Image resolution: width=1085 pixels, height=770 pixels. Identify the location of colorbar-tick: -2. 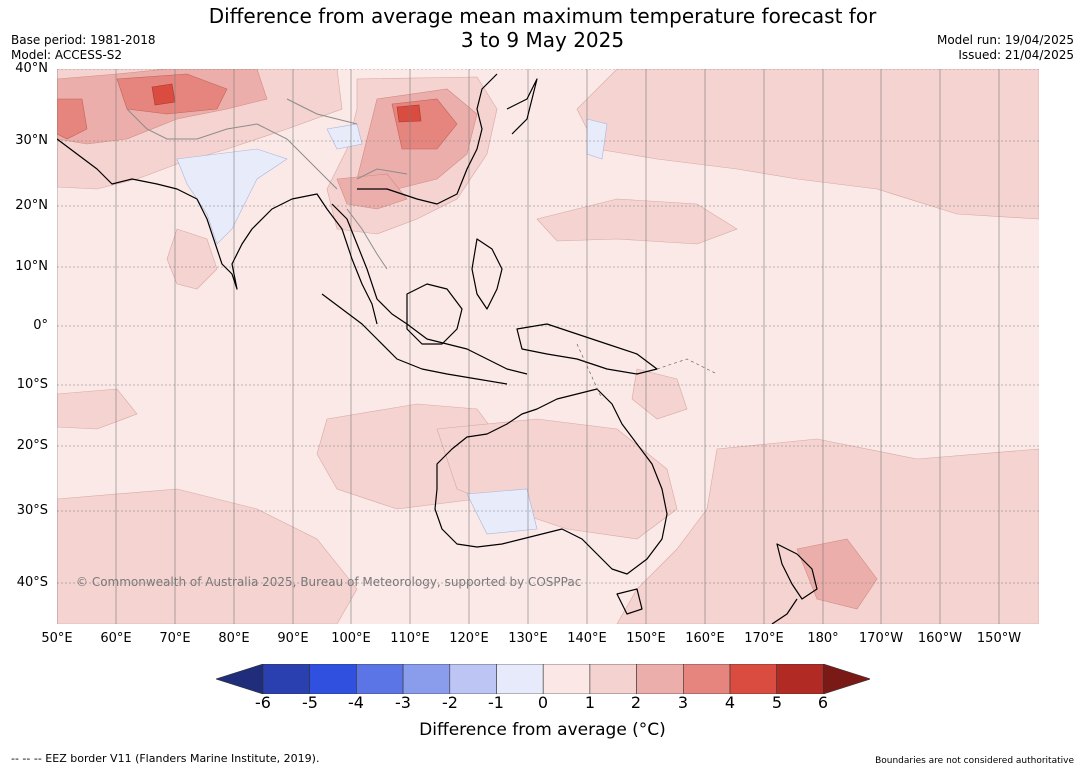
(450, 702).